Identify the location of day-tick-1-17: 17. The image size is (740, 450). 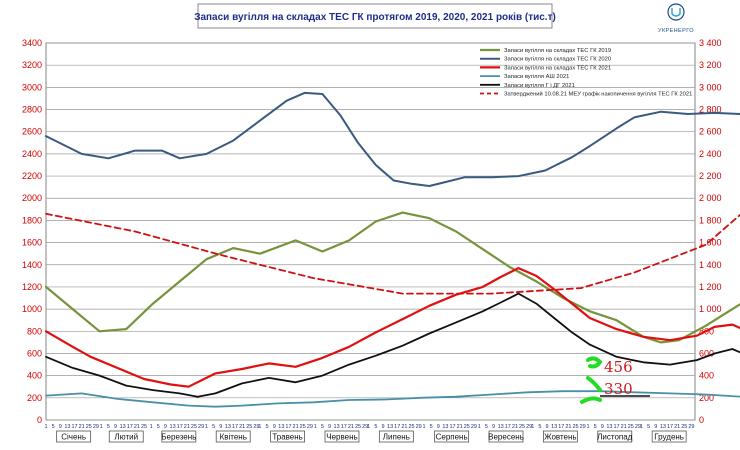
(130, 427).